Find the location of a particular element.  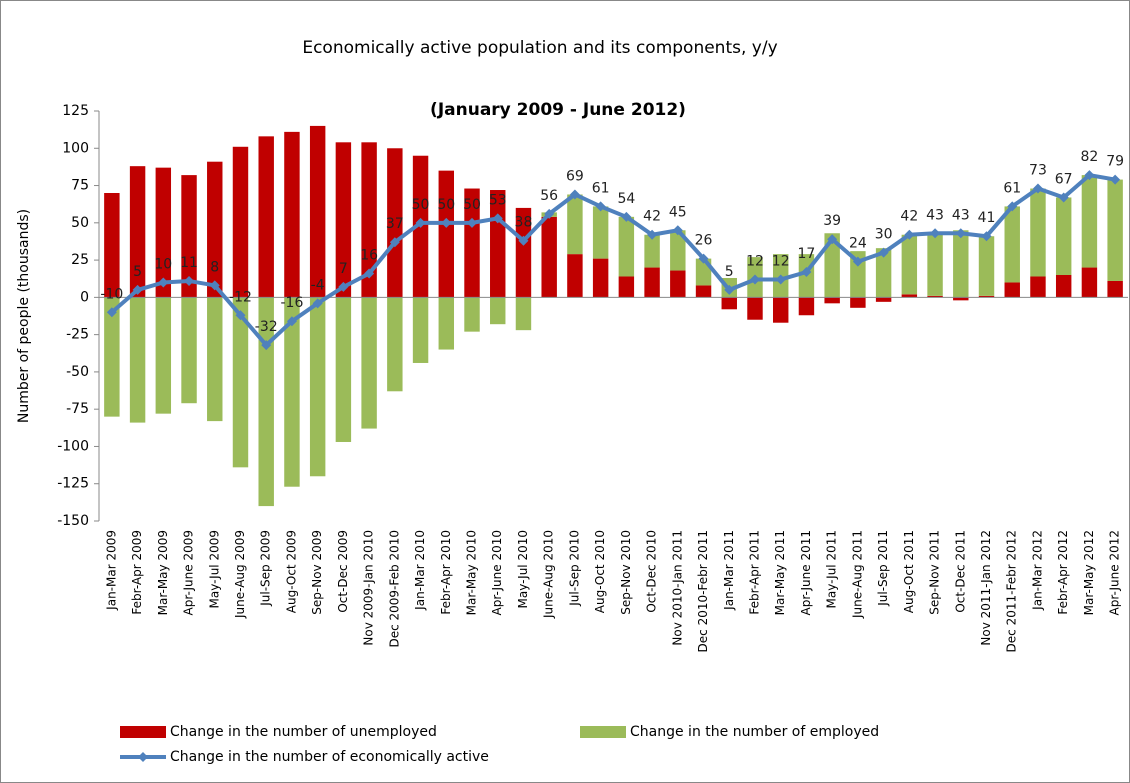

x-tick-label: June-Aug 2009 is located at coordinates (240, 574).